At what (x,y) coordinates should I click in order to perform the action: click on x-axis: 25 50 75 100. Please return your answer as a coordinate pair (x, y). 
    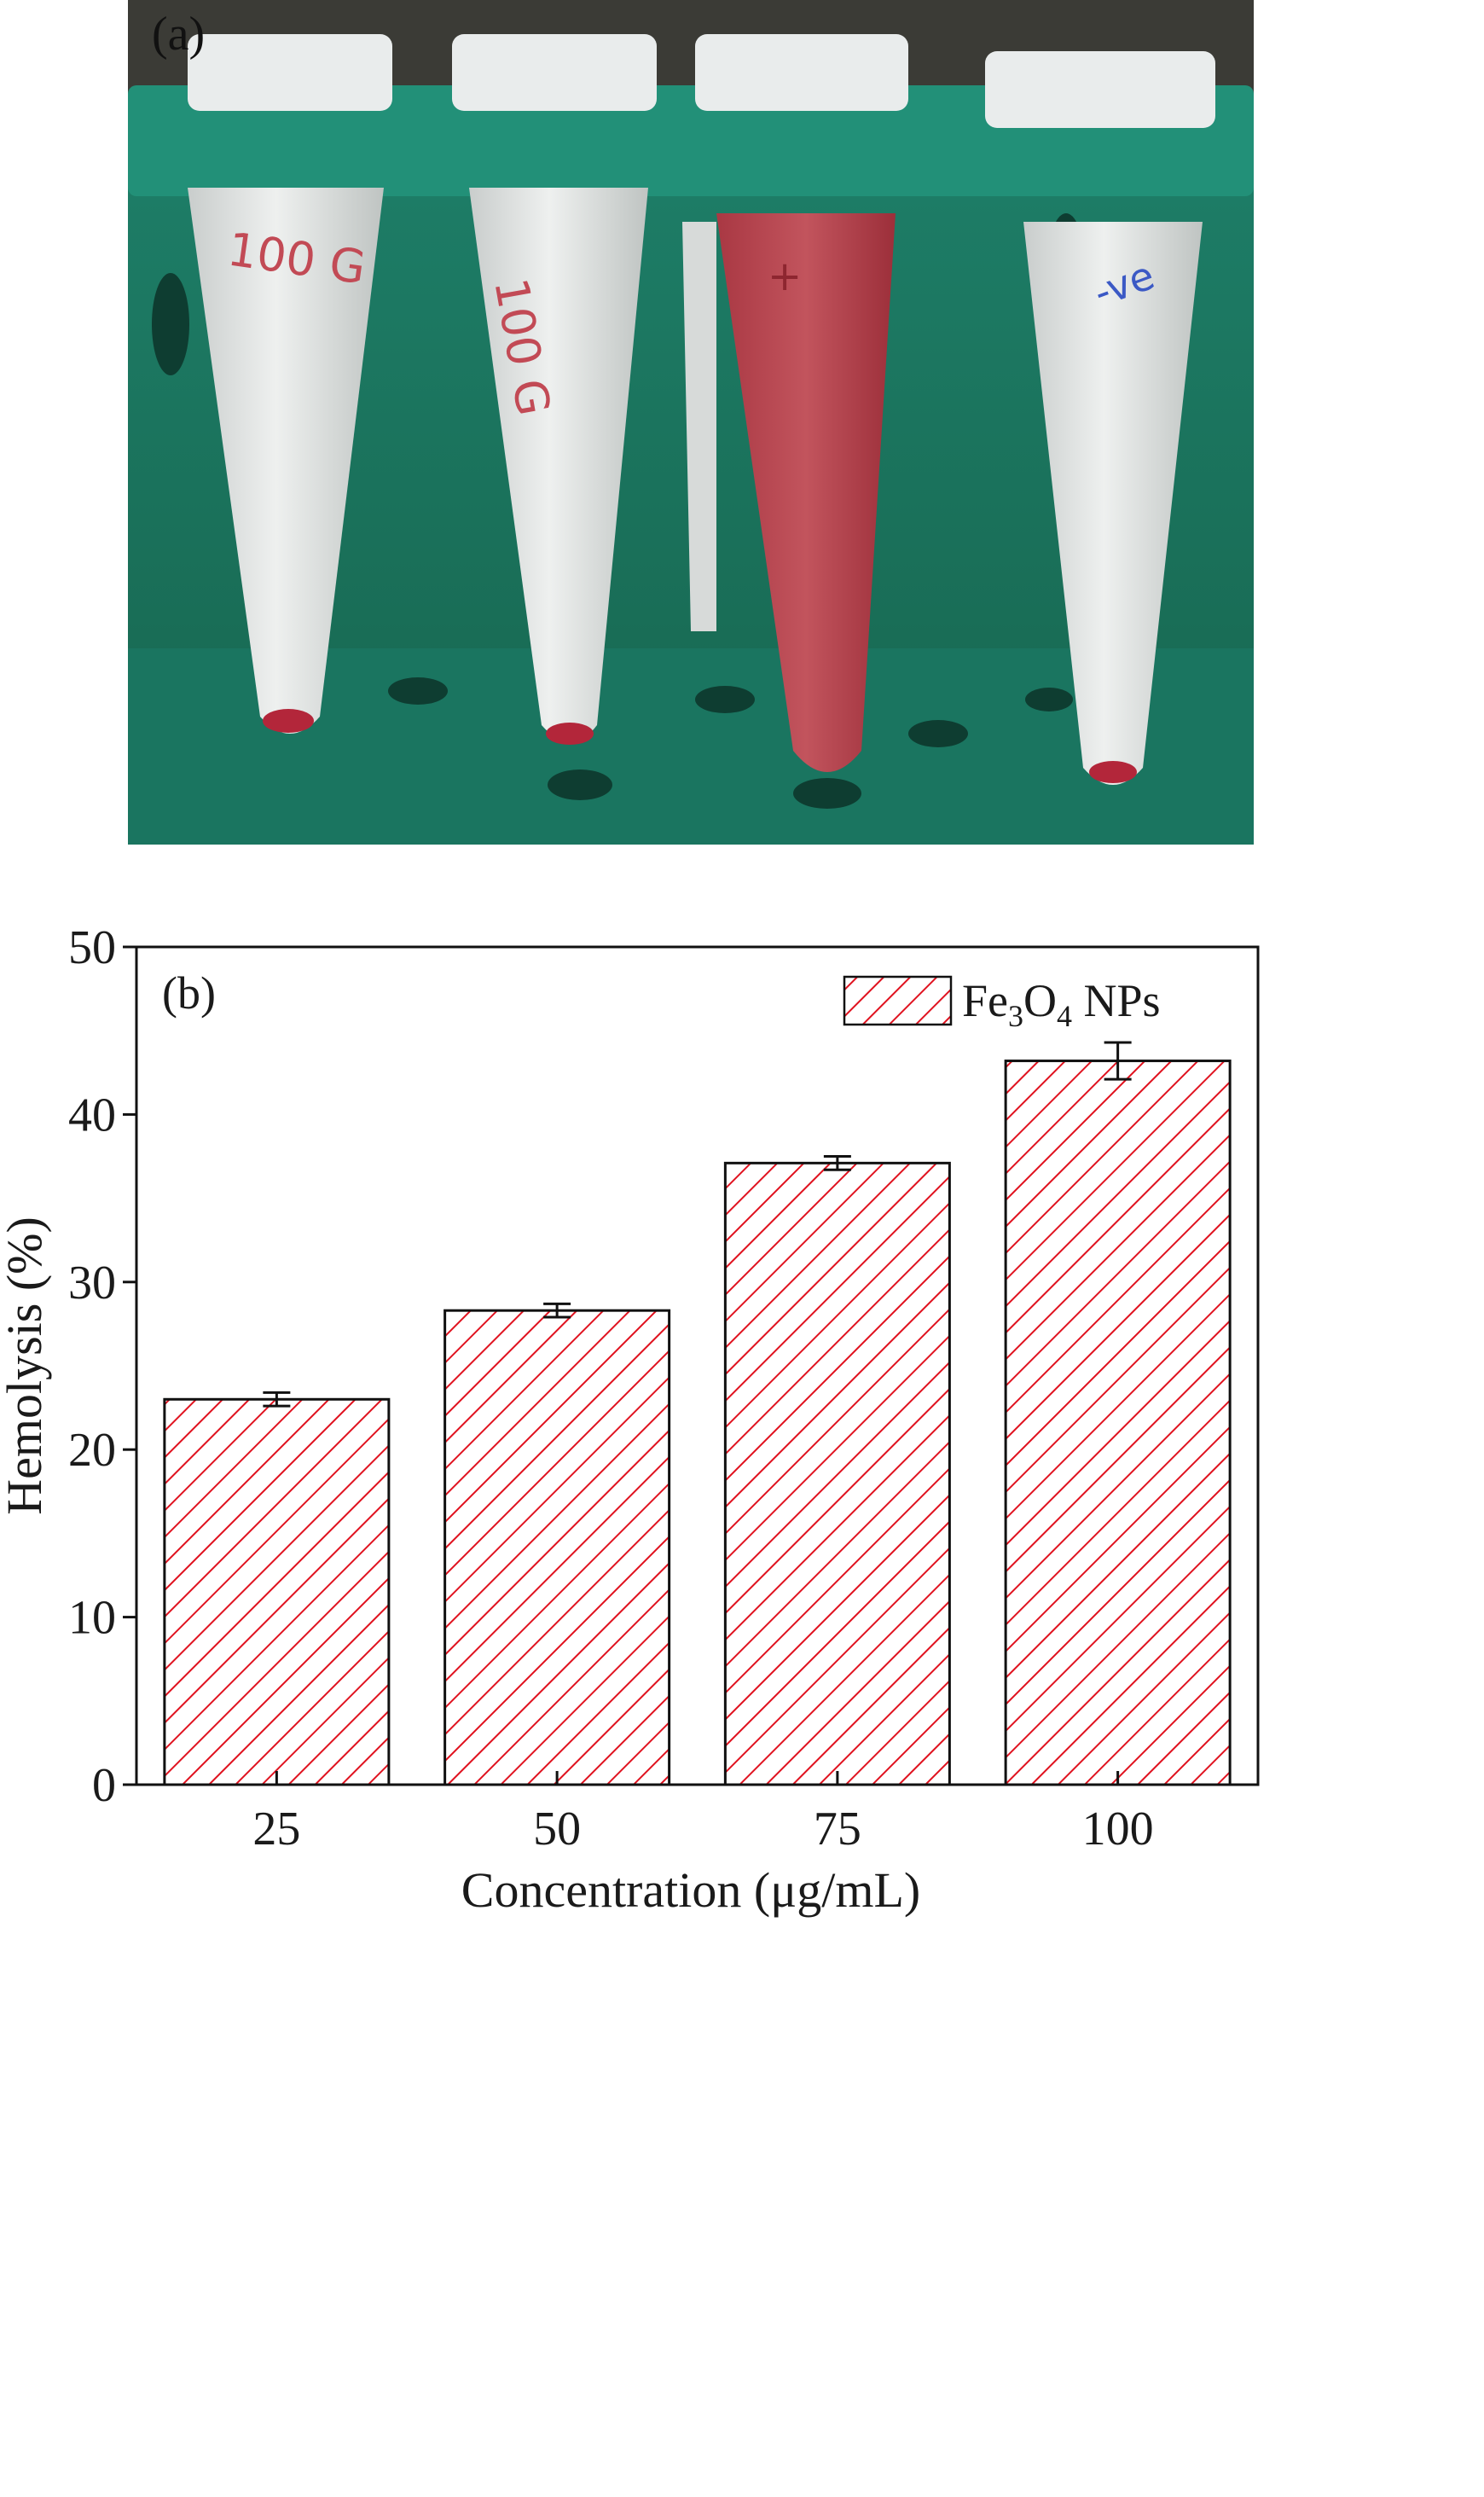
    Looking at the image, I should click on (703, 1813).